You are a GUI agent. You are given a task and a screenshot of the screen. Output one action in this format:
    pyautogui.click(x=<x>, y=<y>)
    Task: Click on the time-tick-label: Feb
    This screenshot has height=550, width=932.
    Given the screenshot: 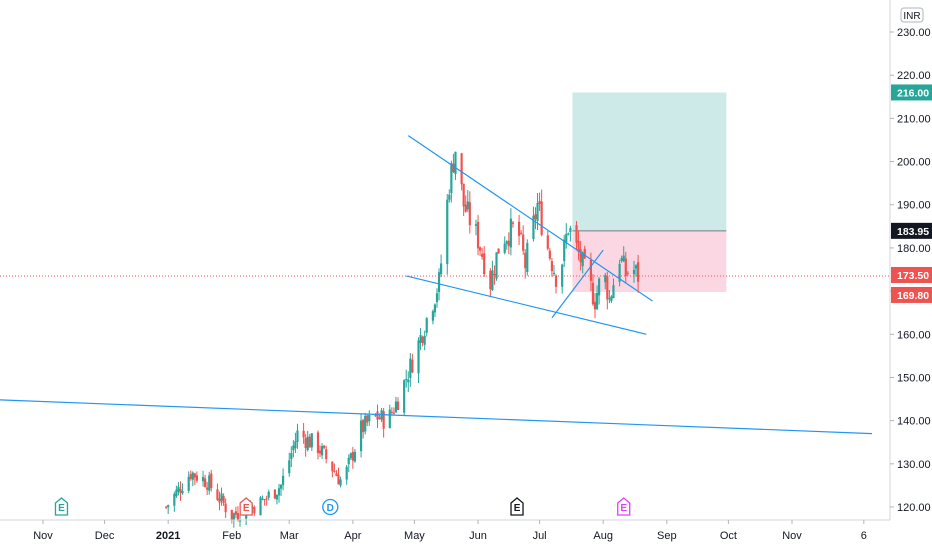 What is the action you would take?
    pyautogui.click(x=231, y=536)
    